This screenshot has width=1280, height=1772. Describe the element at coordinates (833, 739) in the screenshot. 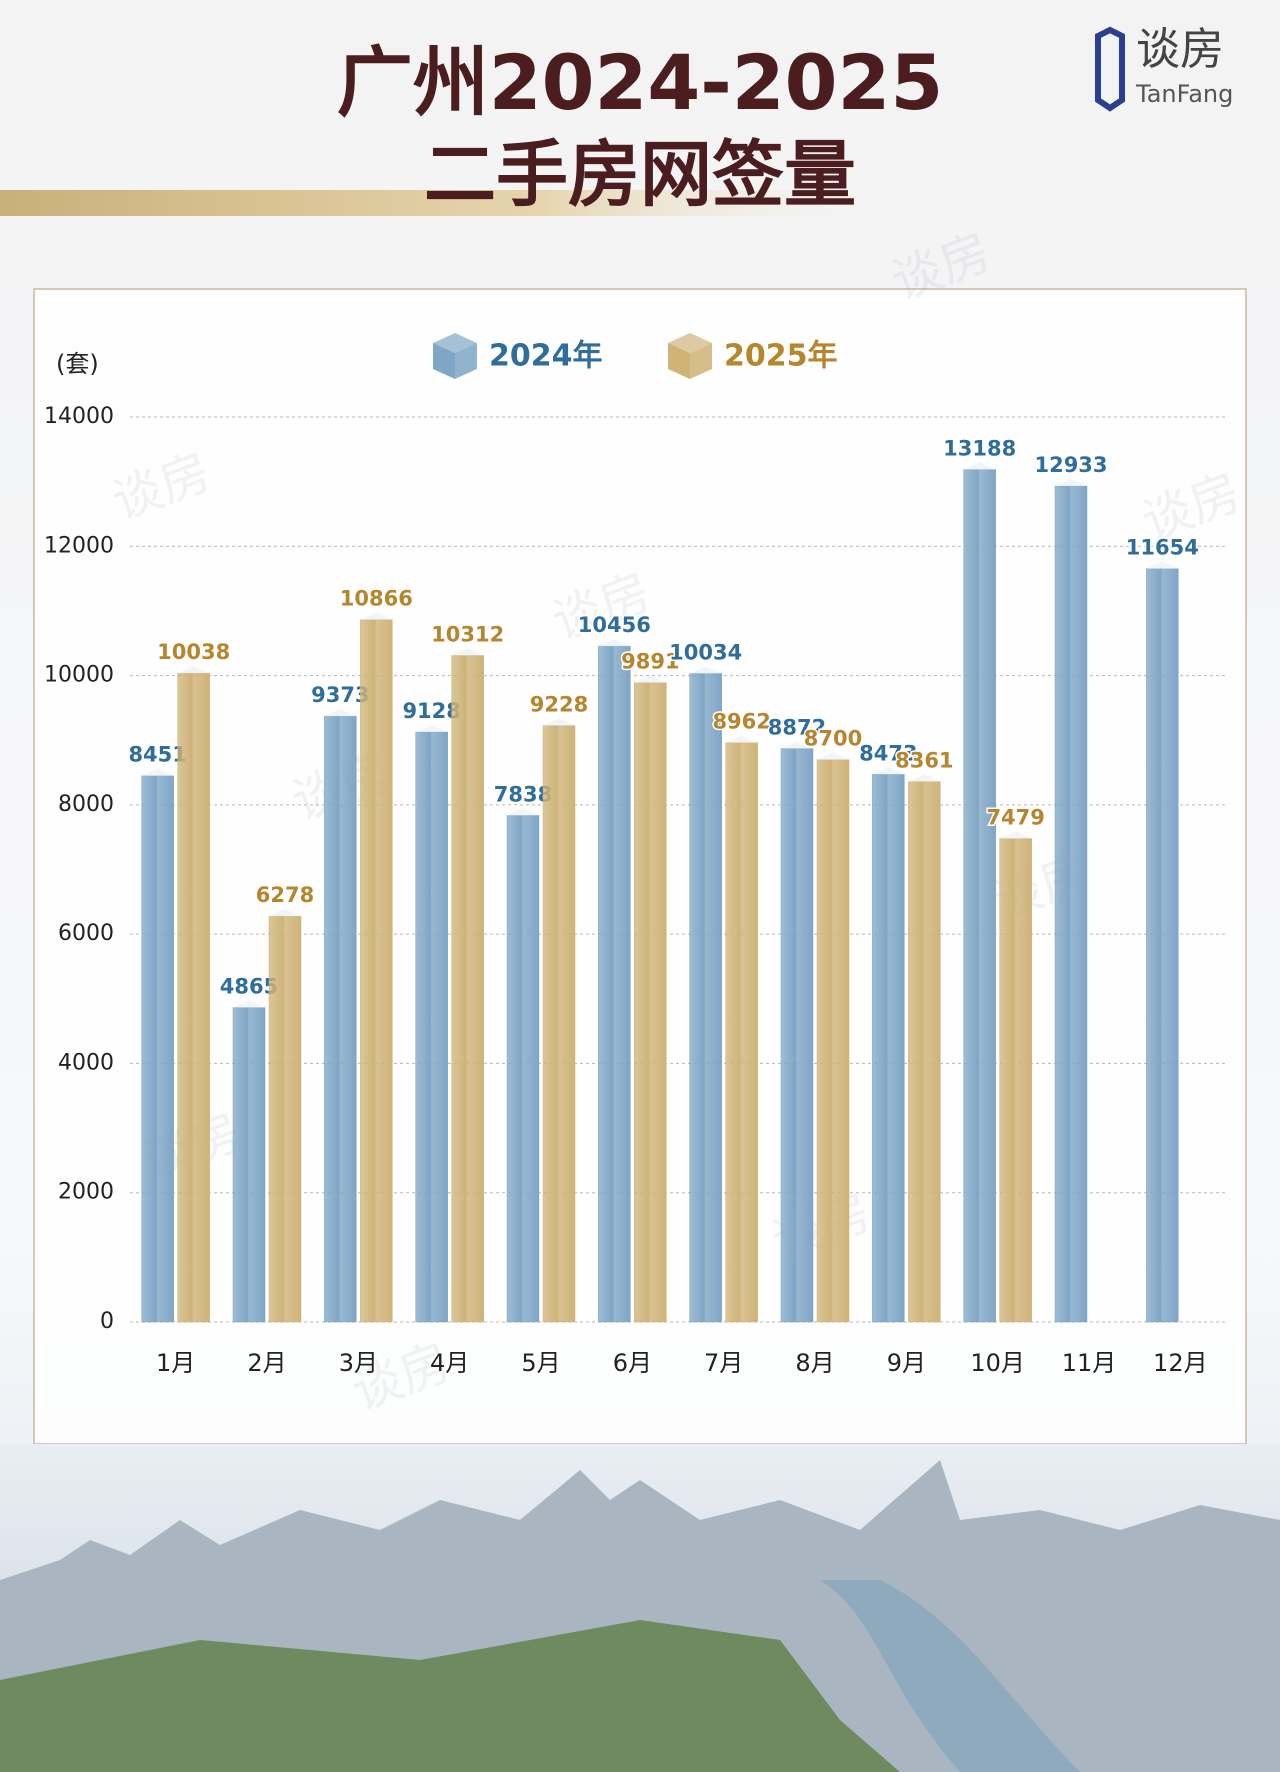

I see `value-label: 8700` at that location.